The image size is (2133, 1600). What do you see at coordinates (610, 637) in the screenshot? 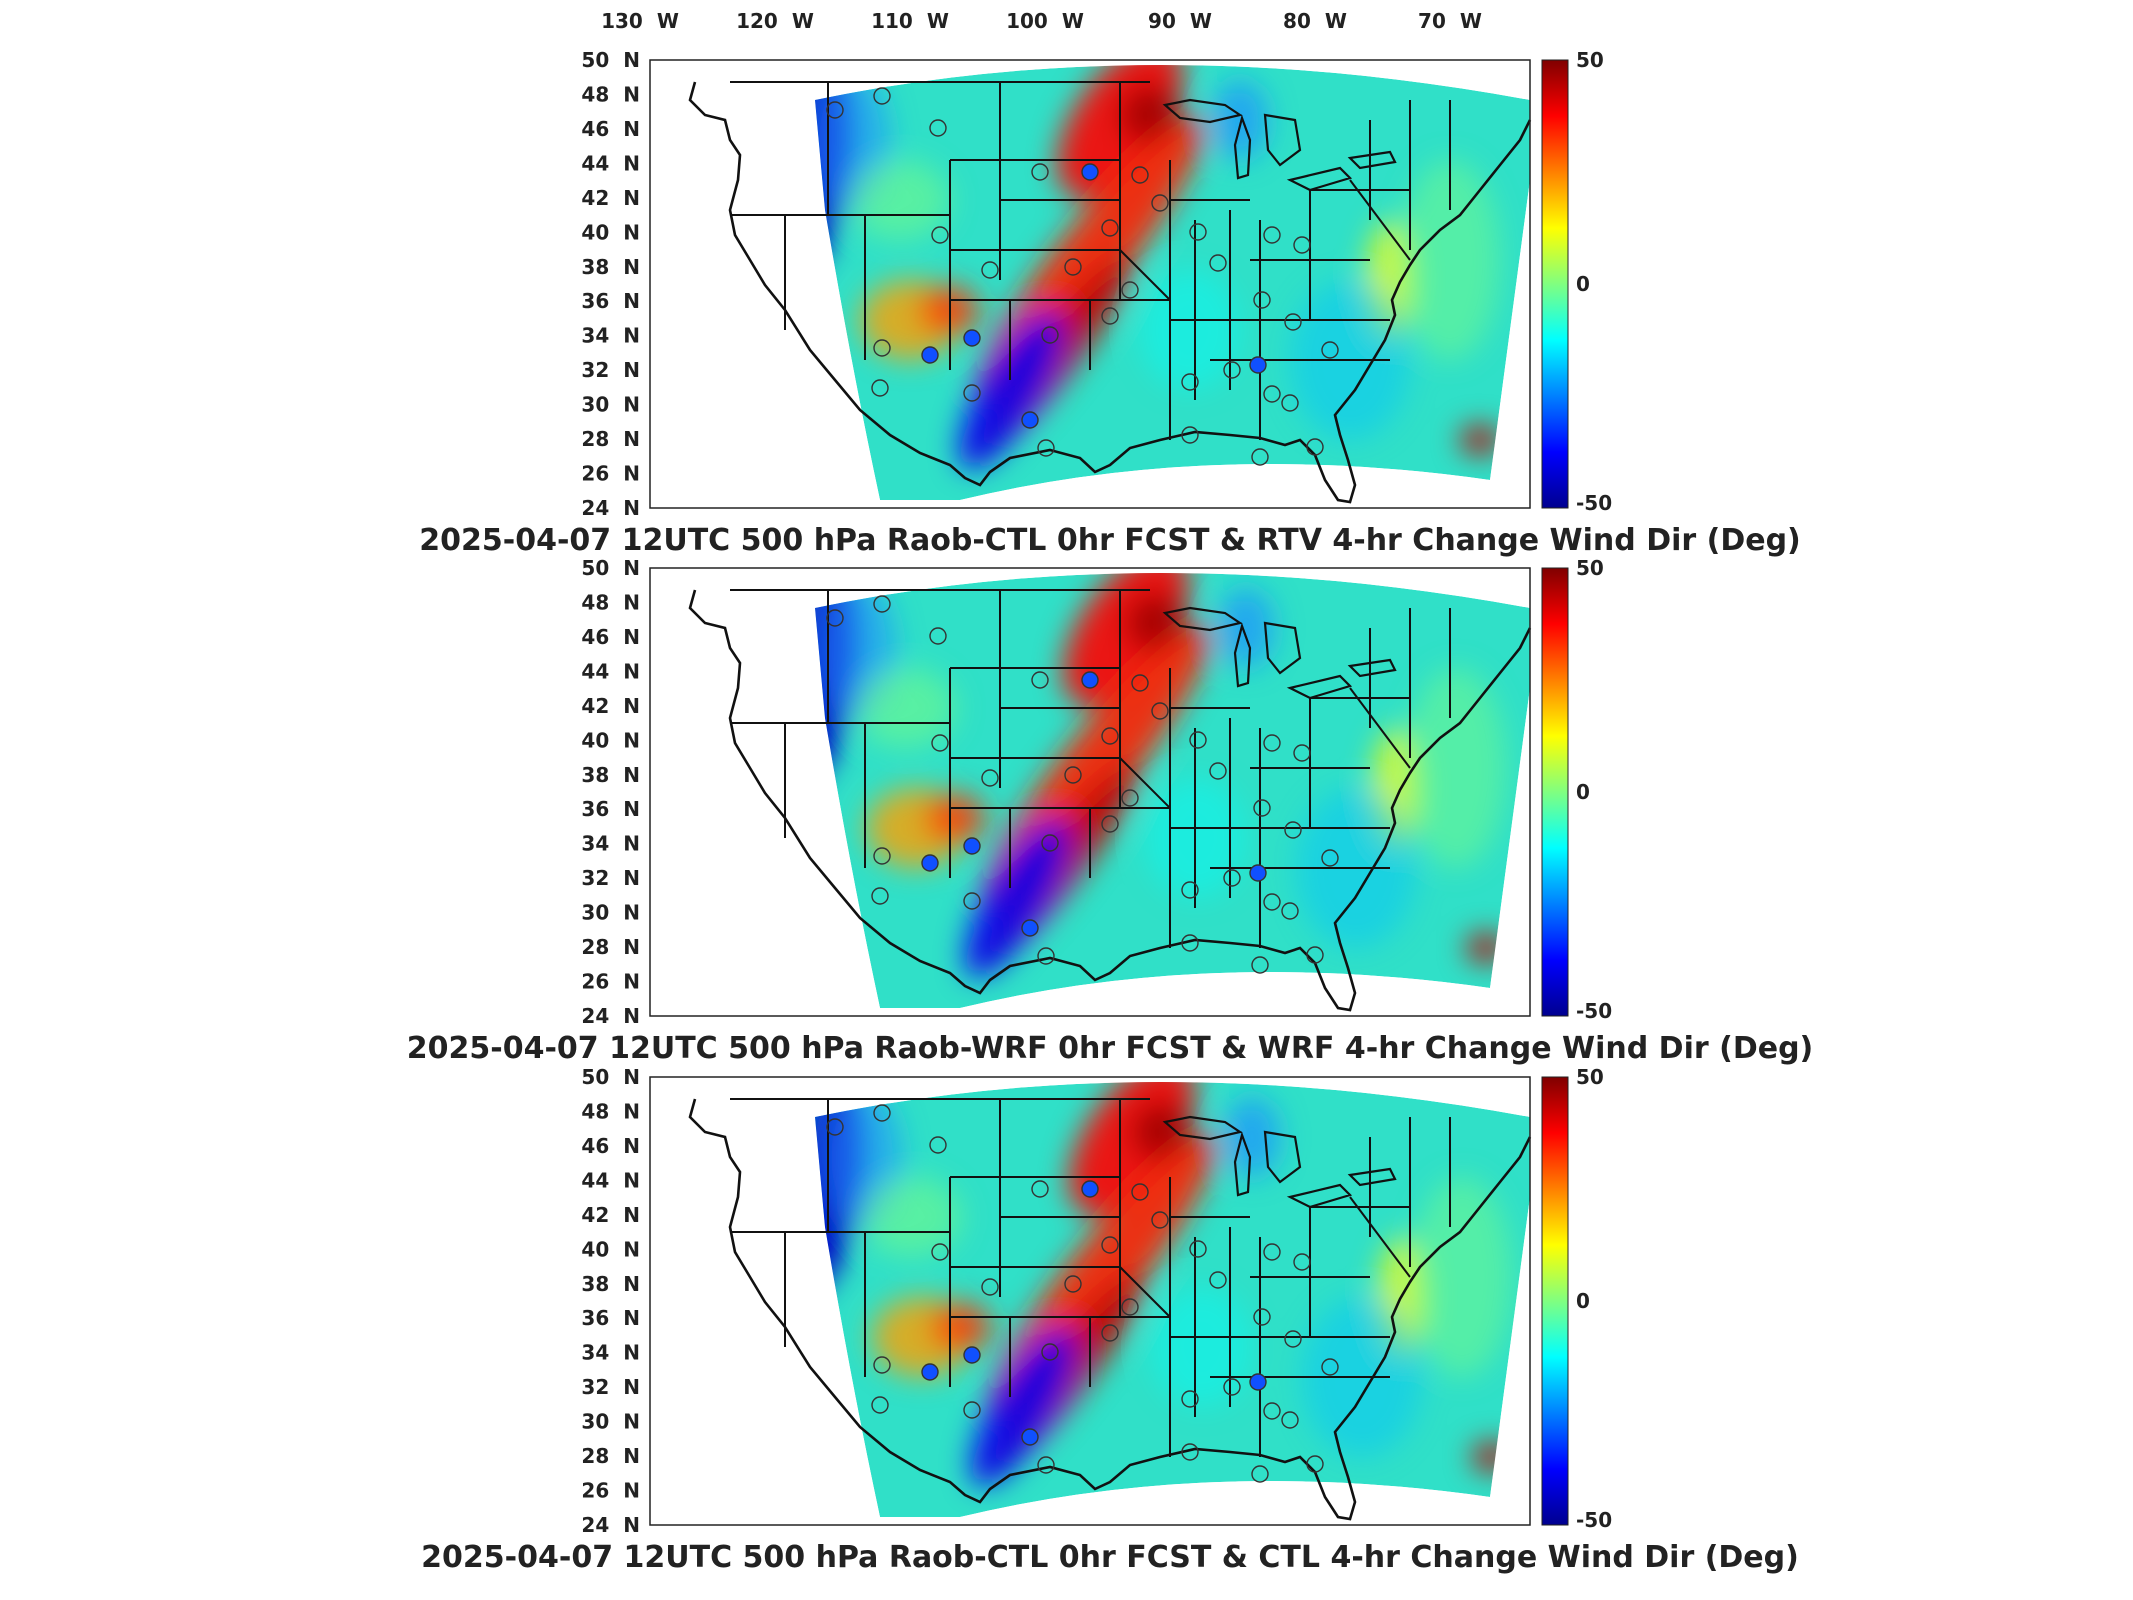
I see `lat-label: 46 N` at bounding box center [610, 637].